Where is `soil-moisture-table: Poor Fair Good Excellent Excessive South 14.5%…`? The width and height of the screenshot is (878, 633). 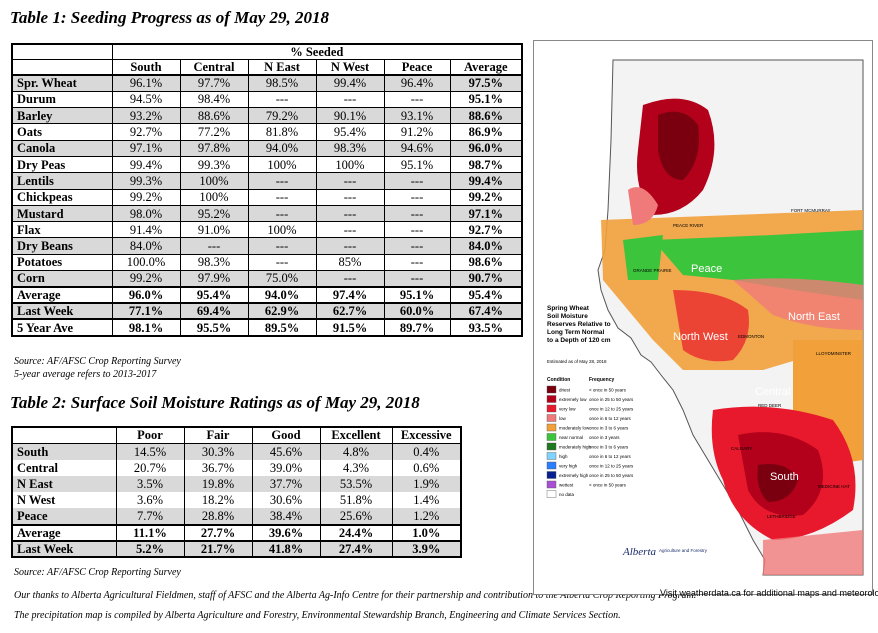
soil-moisture-table: Poor Fair Good Excellent Excessive South 14.5%… is located at coordinates (236, 492).